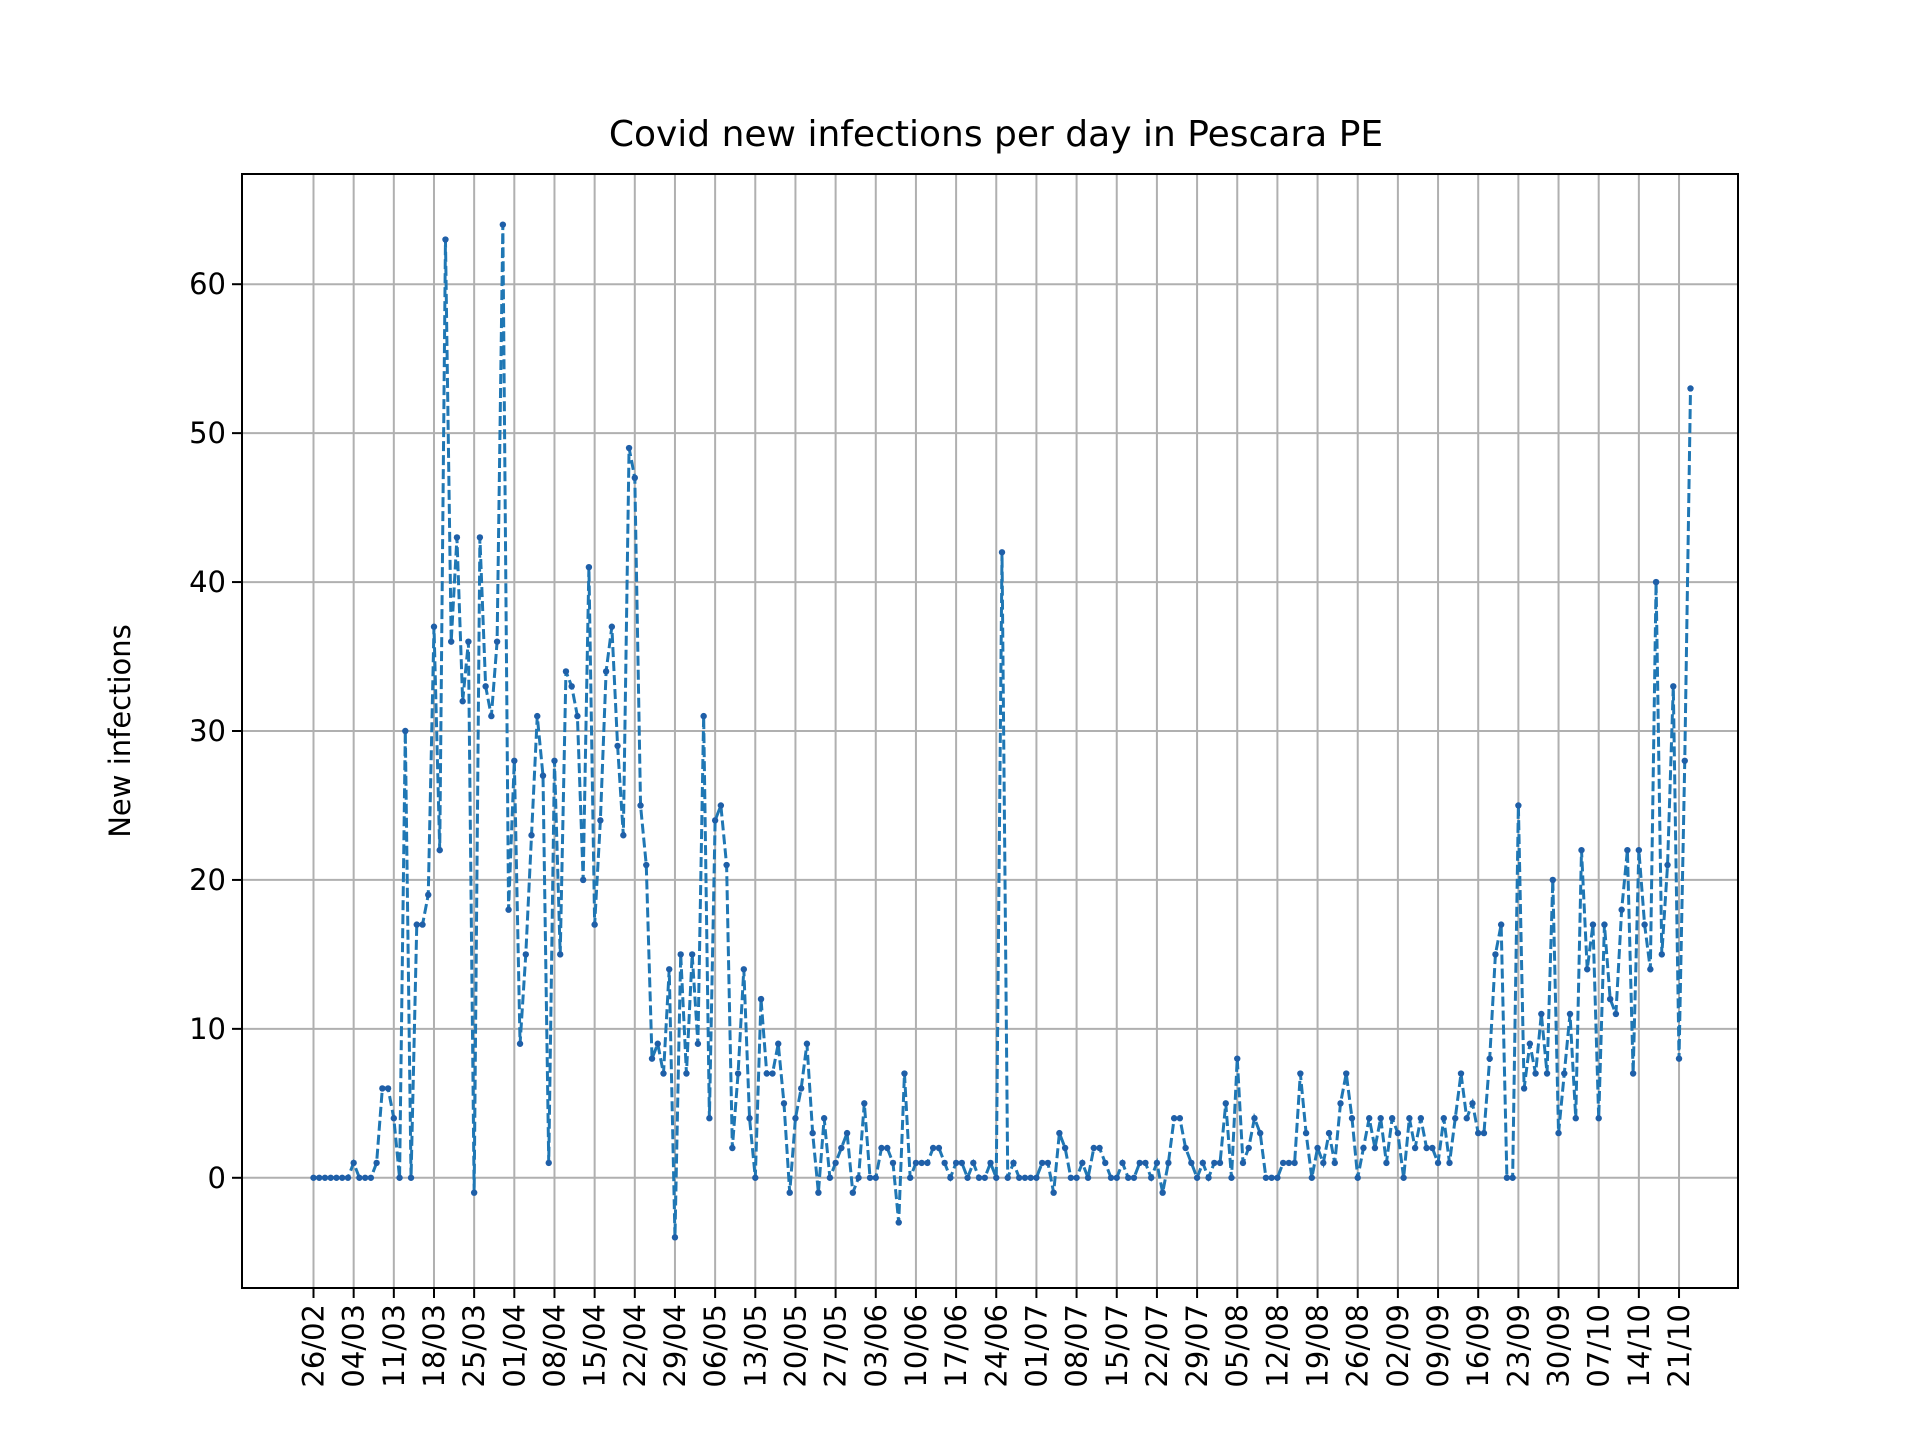 The image size is (1920, 1440). I want to click on y-tick-label: 50, so click(207, 433).